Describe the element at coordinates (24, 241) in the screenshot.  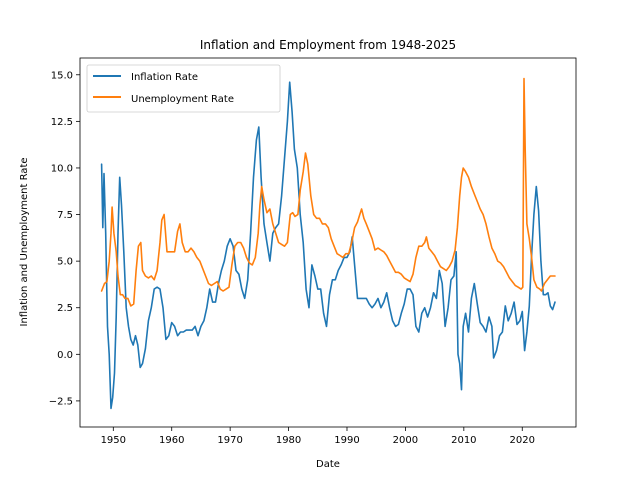
I see `y-axis-label: Inflation and Unemployment Rate` at that location.